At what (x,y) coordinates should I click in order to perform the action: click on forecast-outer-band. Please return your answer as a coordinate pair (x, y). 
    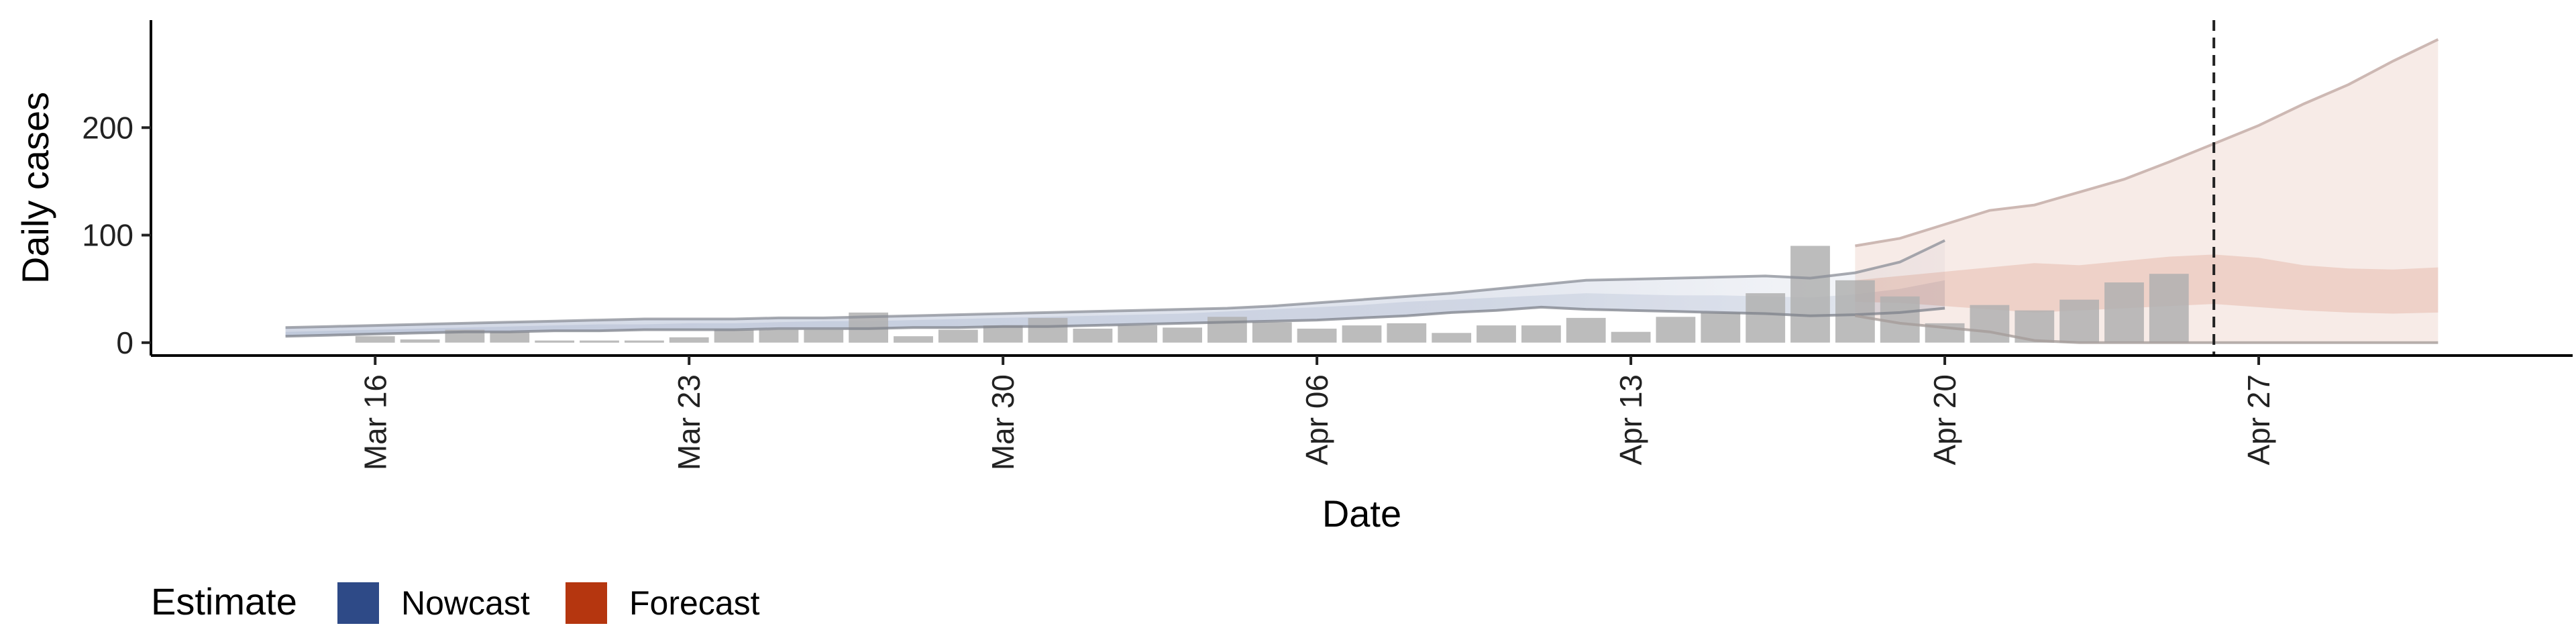
    Looking at the image, I should click on (2146, 191).